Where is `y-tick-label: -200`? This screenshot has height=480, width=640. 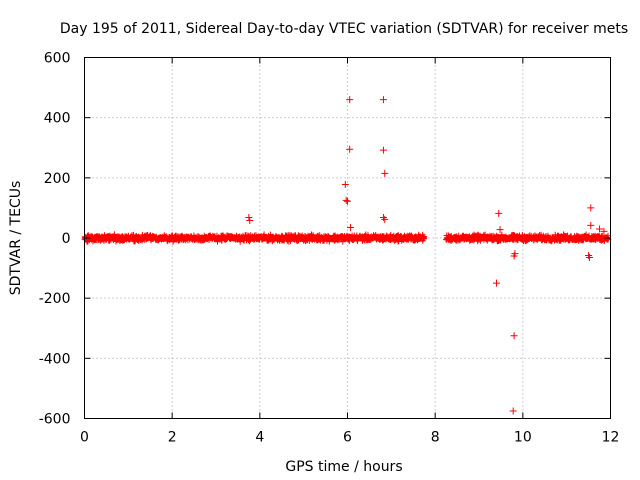 y-tick-label: -200 is located at coordinates (55, 299).